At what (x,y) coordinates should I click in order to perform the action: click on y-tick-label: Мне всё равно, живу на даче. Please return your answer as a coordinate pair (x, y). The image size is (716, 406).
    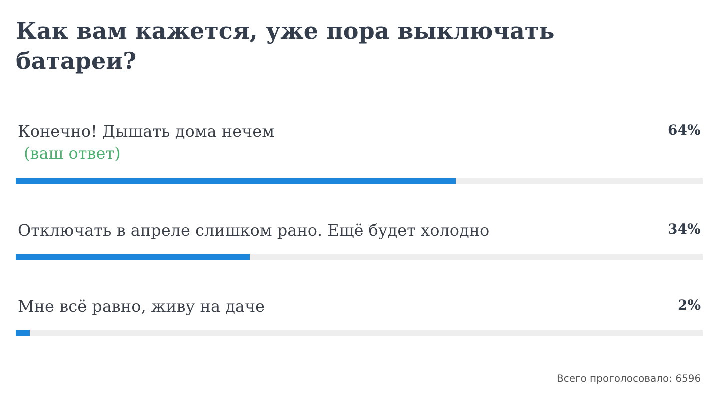
    Looking at the image, I should click on (141, 306).